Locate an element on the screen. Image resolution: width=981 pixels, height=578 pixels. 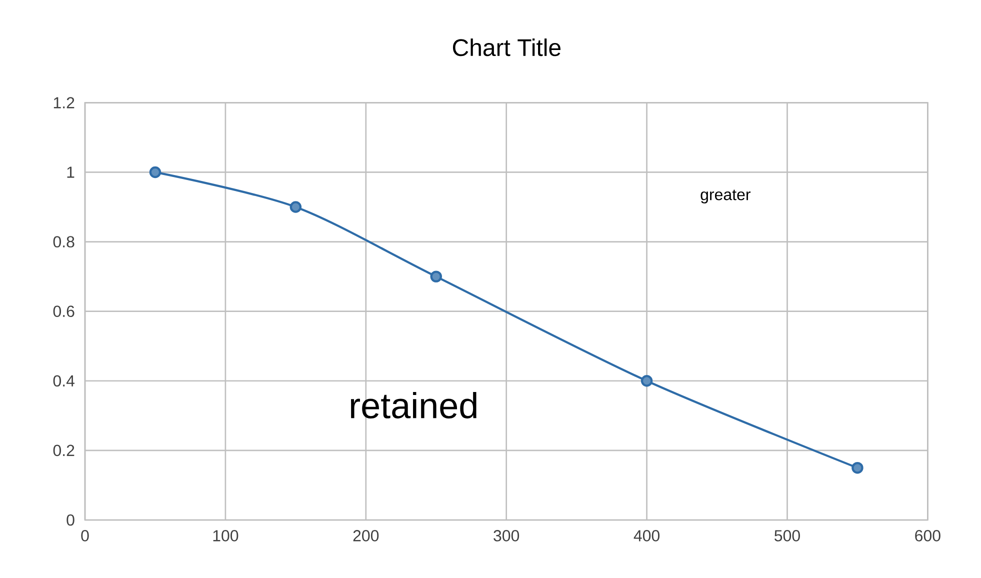
y-tick-label: 0.6 is located at coordinates (63, 311).